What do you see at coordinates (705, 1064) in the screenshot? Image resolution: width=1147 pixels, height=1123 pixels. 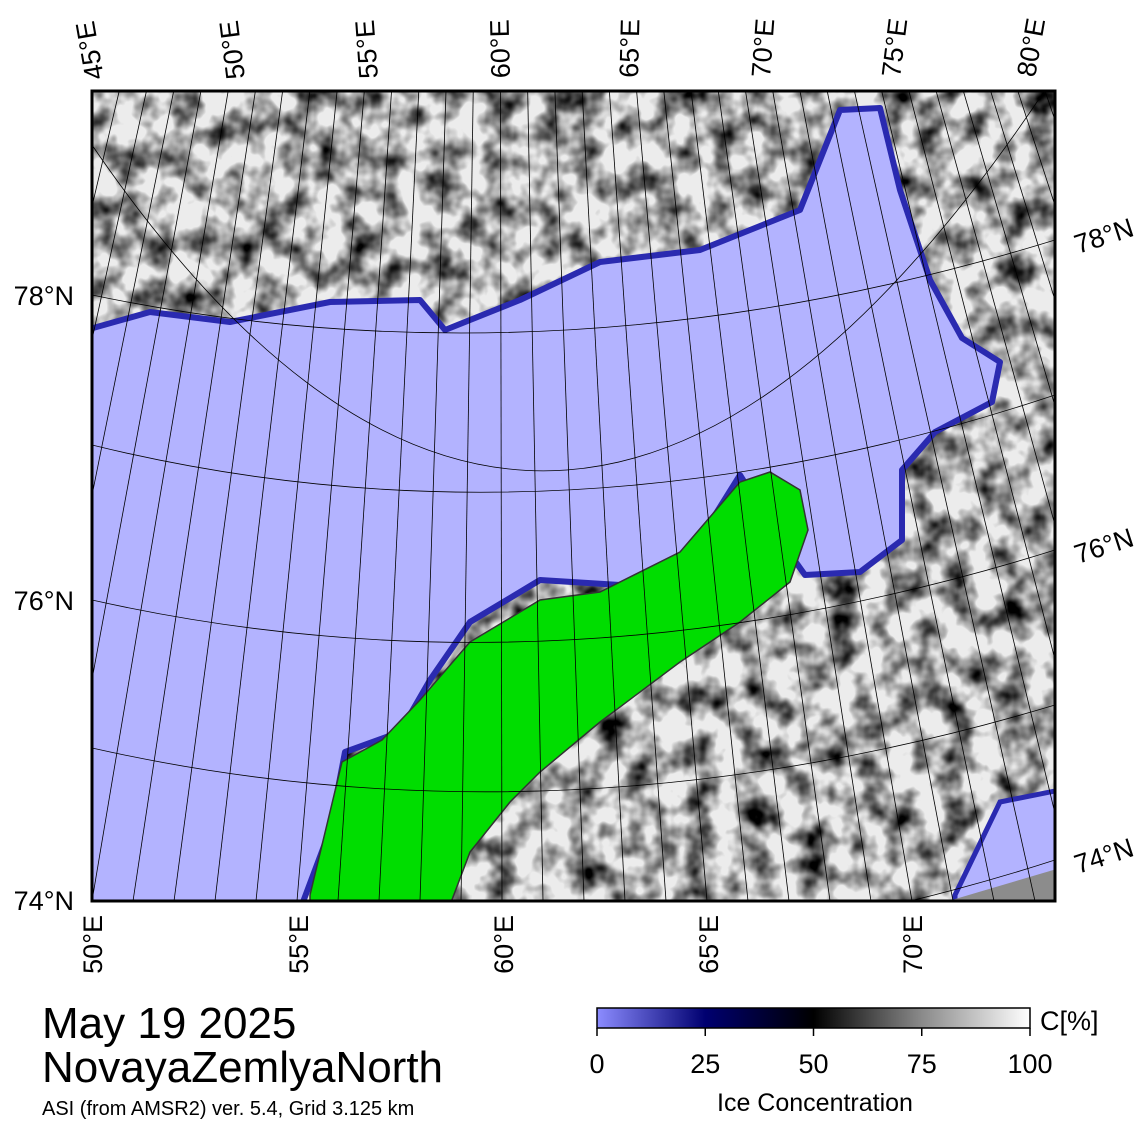 I see `colorbar-tick-label: 25` at bounding box center [705, 1064].